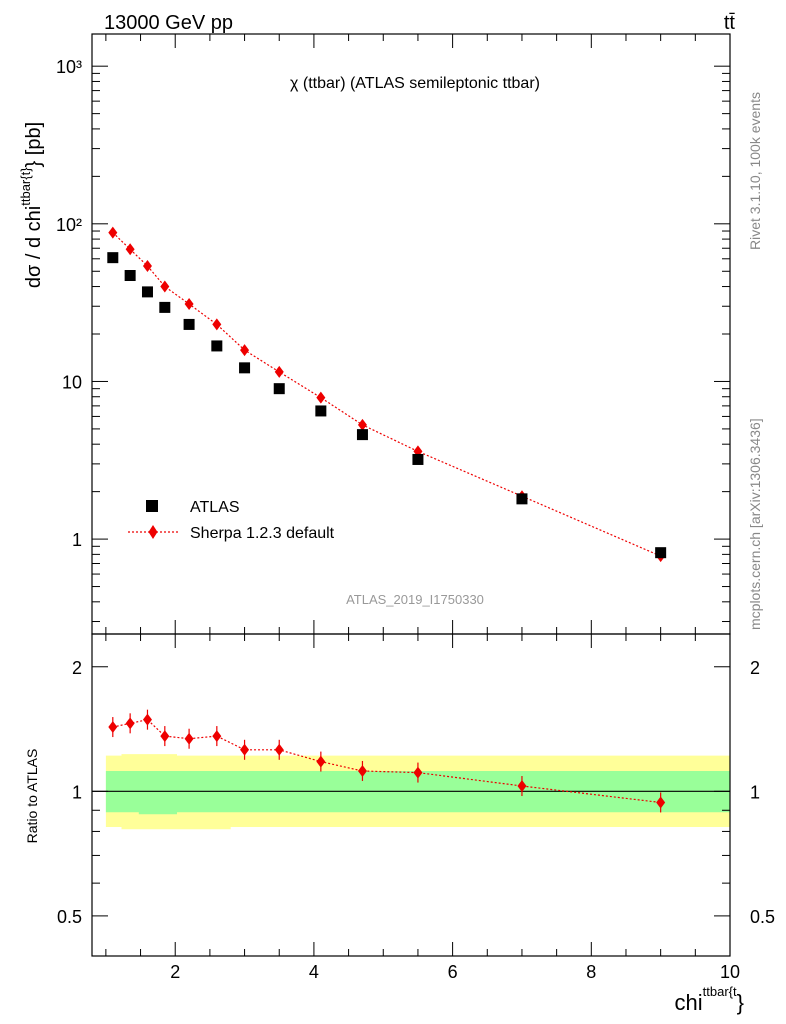 The image size is (786, 1024). I want to click on beam-label: 13000 GeV pp, so click(168, 23).